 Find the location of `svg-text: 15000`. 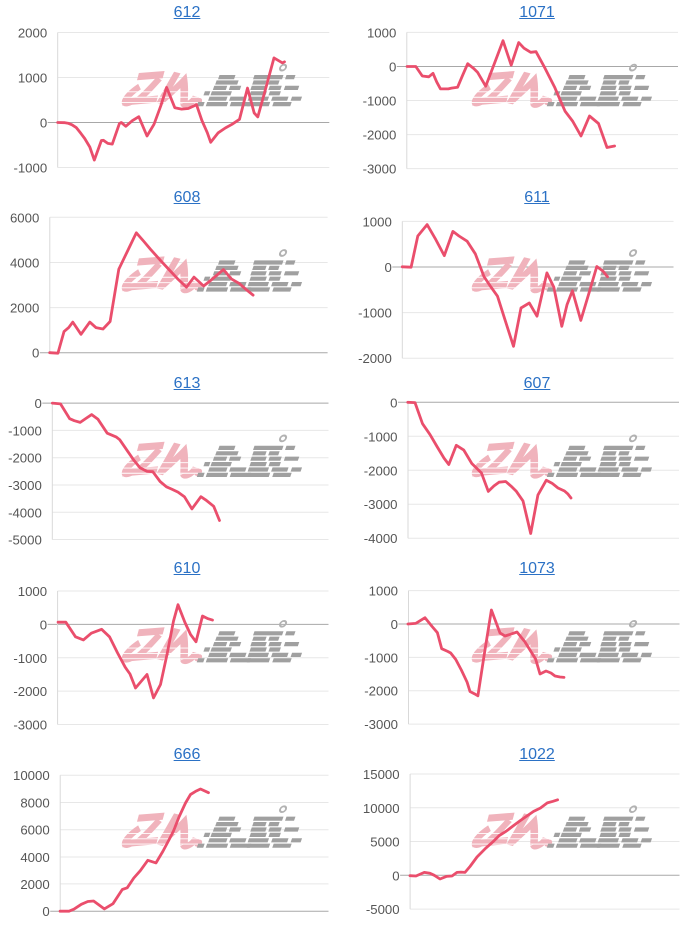

svg-text: 15000 is located at coordinates (381, 774).